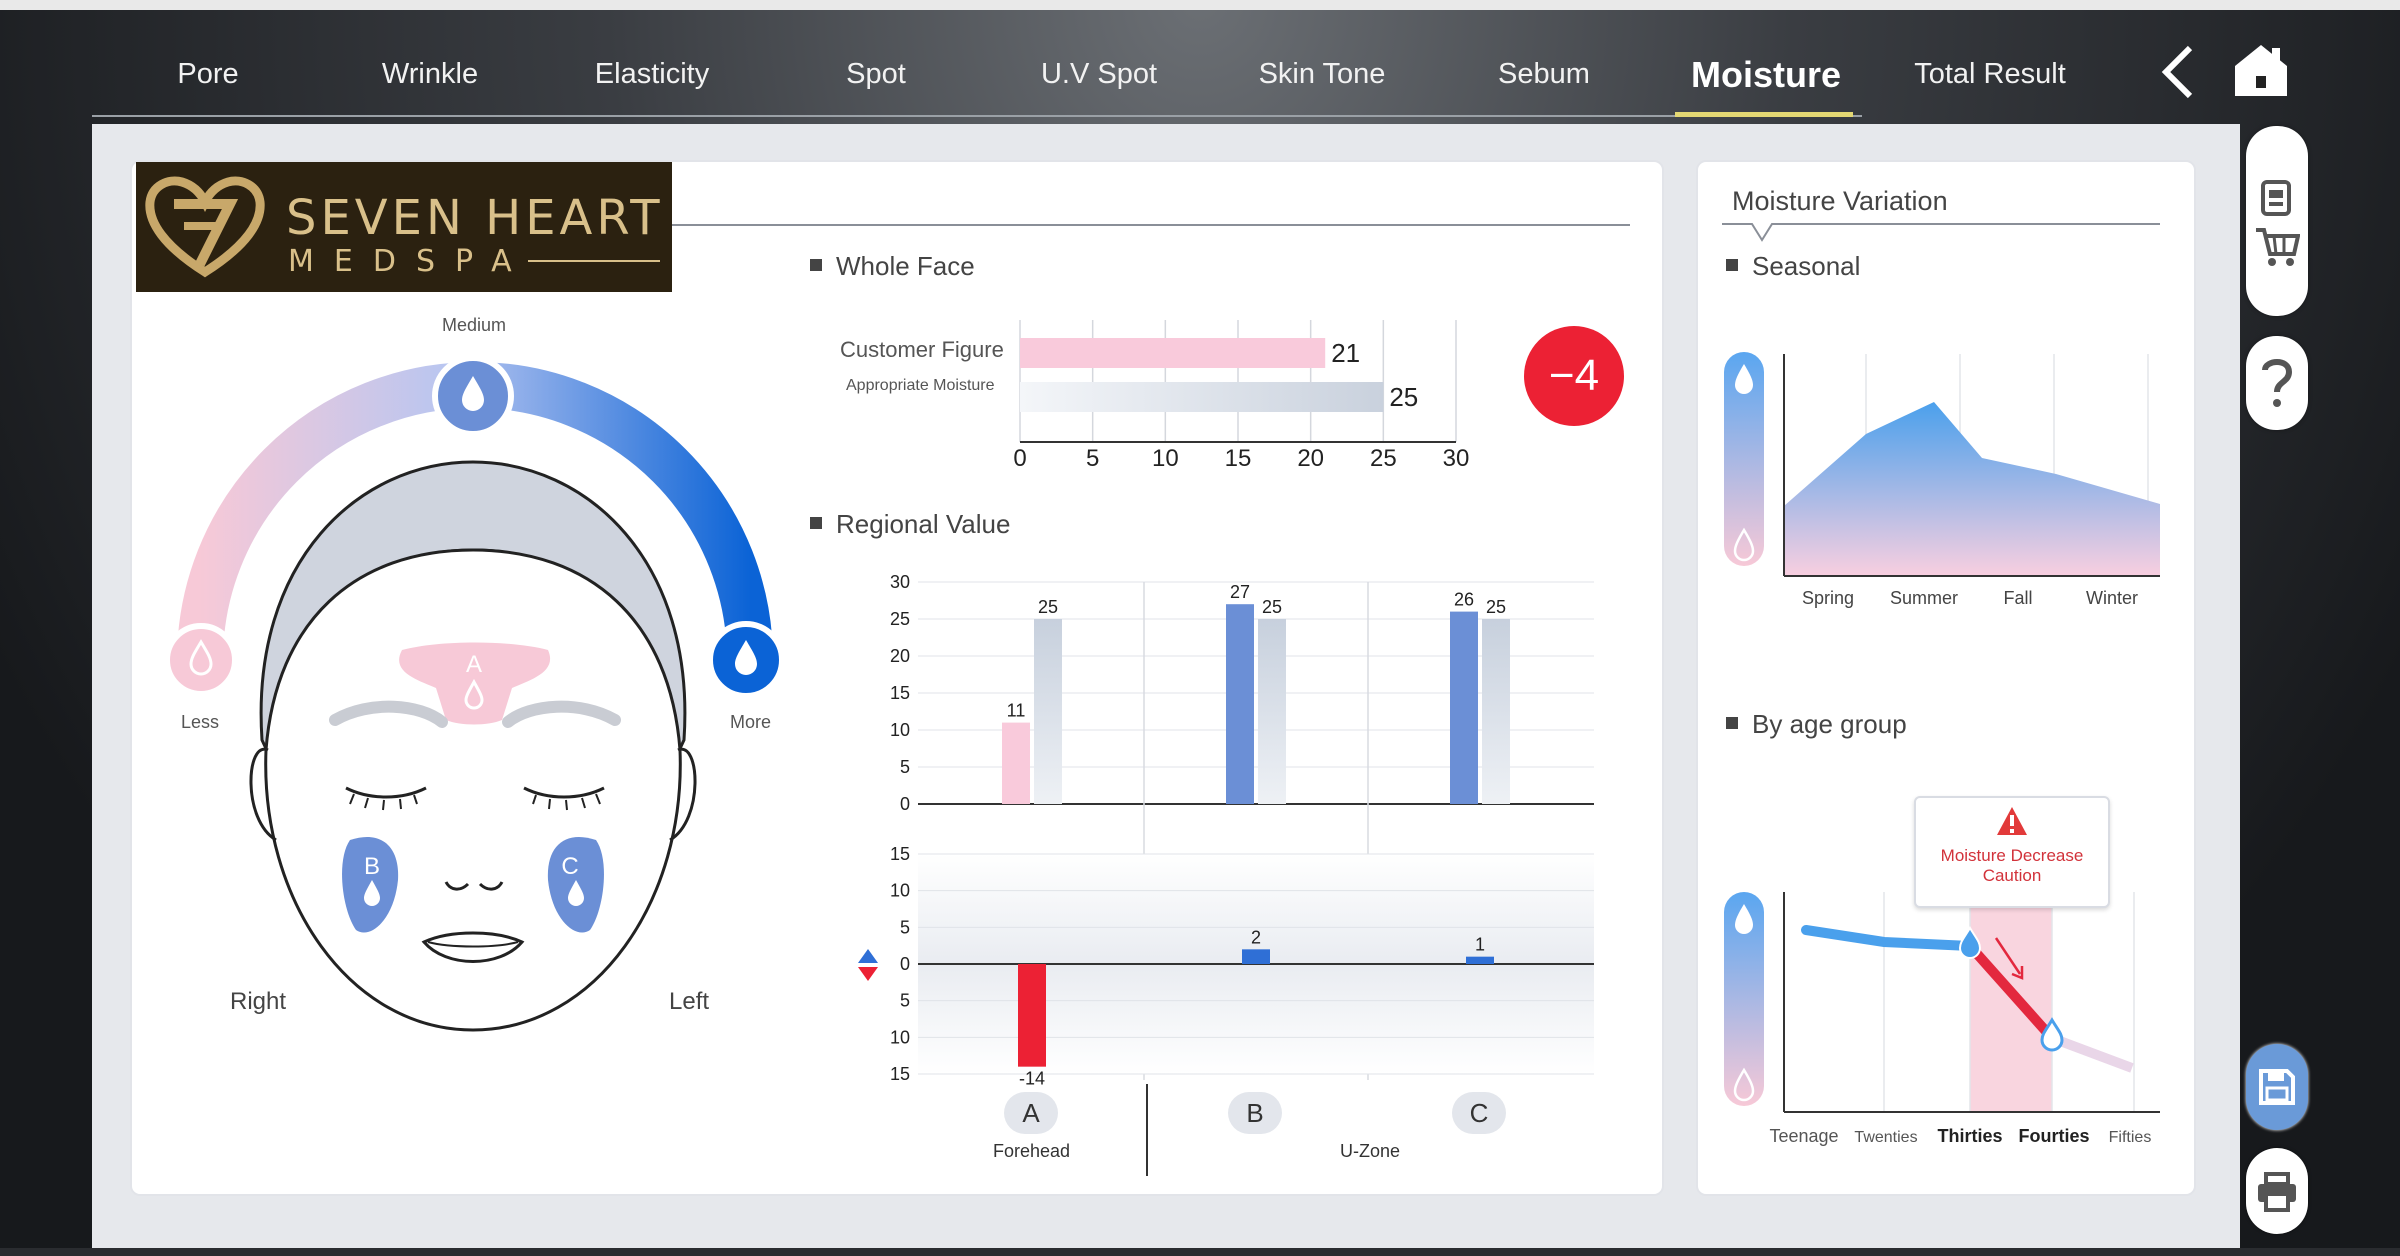 The width and height of the screenshot is (2400, 1256). Describe the element at coordinates (1099, 74) in the screenshot. I see `tab-uv-spot: U.V Spot` at that location.